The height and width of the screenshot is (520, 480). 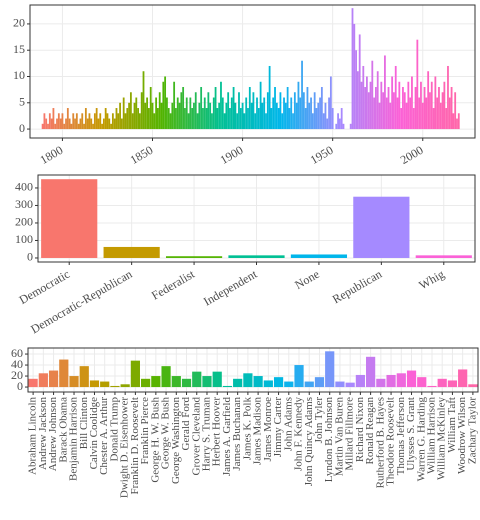 What do you see at coordinates (350, 434) in the screenshot?
I see `x-tick-label: Millard Fillmore` at bounding box center [350, 434].